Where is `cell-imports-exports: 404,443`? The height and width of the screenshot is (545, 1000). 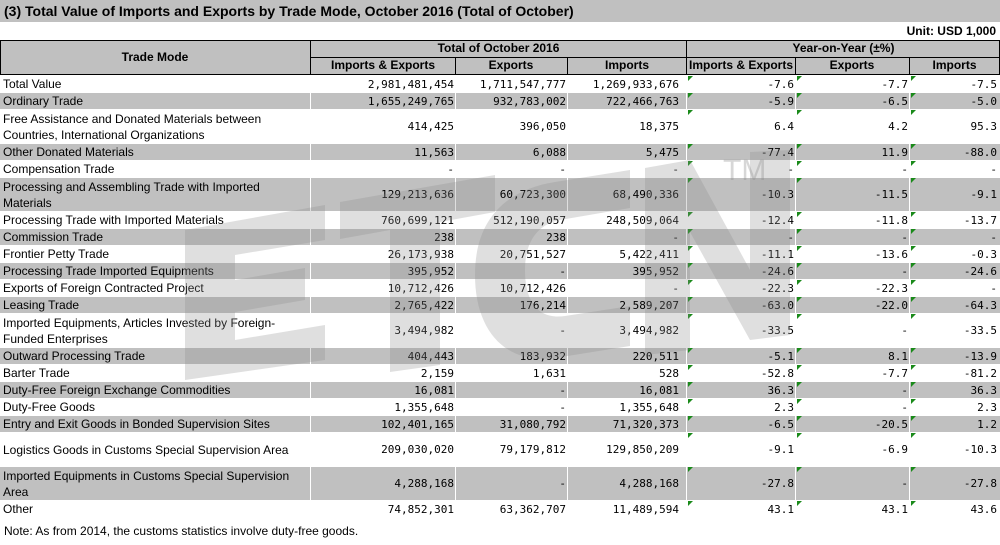
cell-imports-exports: 404,443 is located at coordinates (430, 356).